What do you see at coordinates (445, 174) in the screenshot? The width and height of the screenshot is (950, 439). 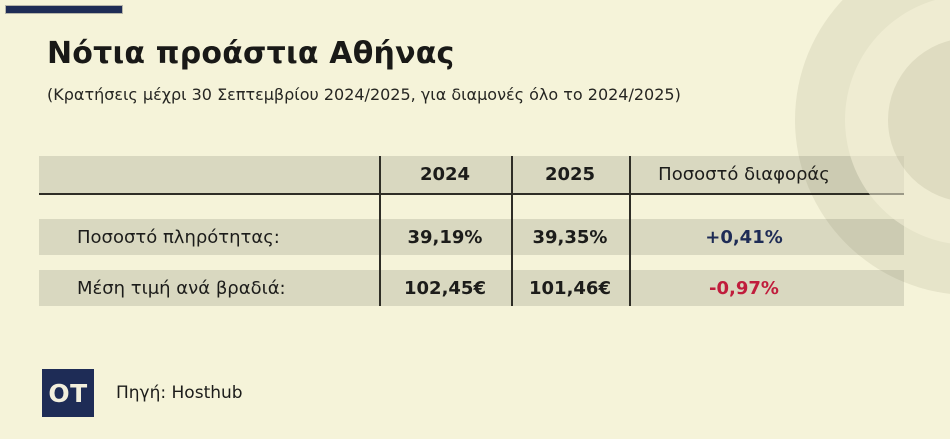 I see `header-cell-2024: 2024` at bounding box center [445, 174].